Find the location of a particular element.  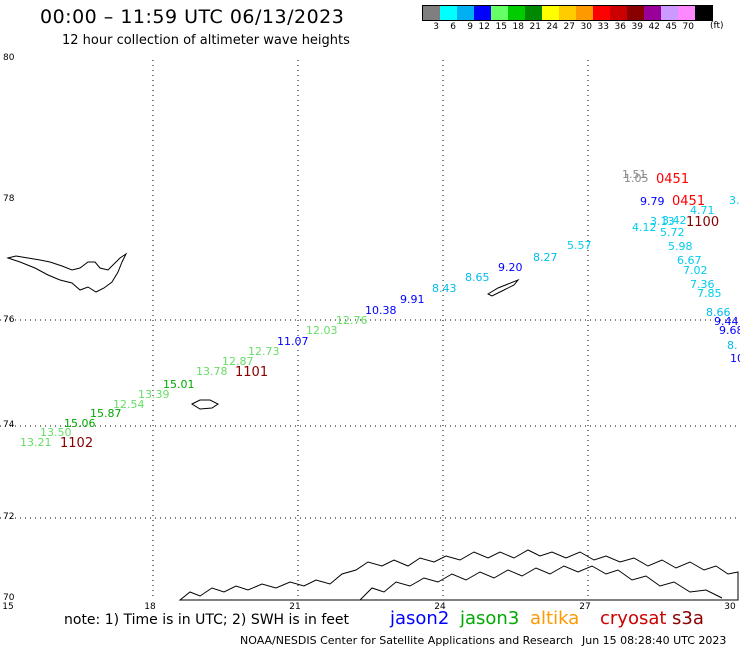

lon-tick-label: 15 is located at coordinates (7, 607).